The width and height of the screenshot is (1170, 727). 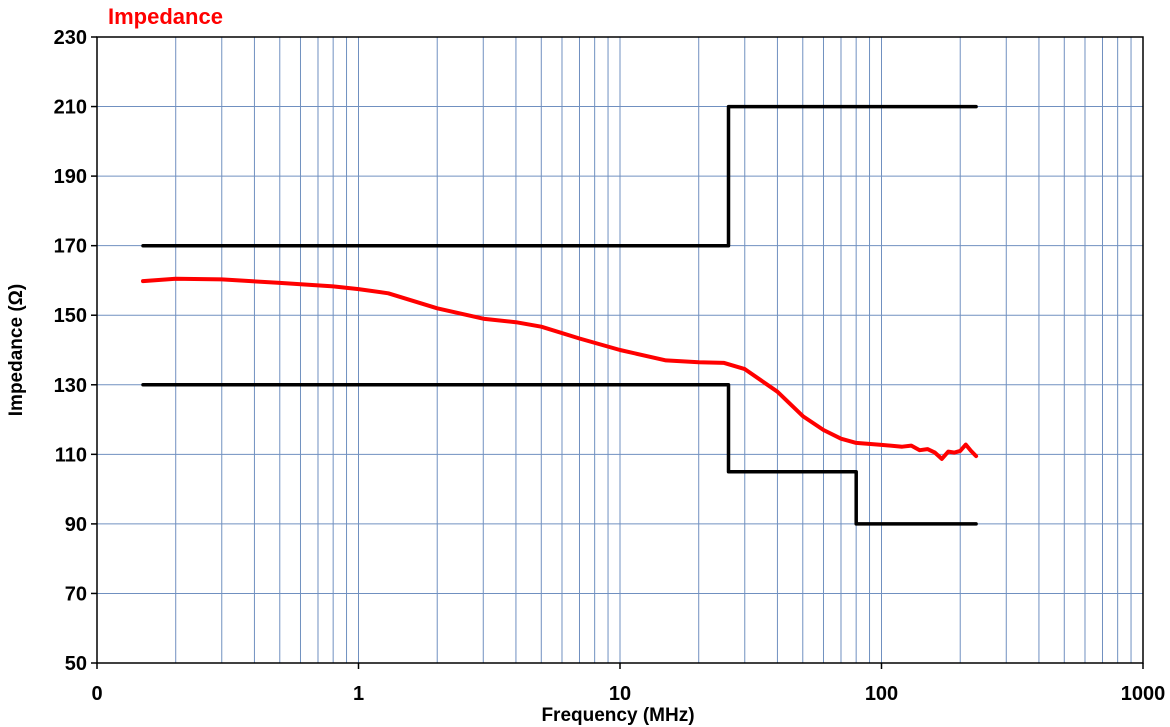 What do you see at coordinates (70, 108) in the screenshot?
I see `y-tick-label: 210` at bounding box center [70, 108].